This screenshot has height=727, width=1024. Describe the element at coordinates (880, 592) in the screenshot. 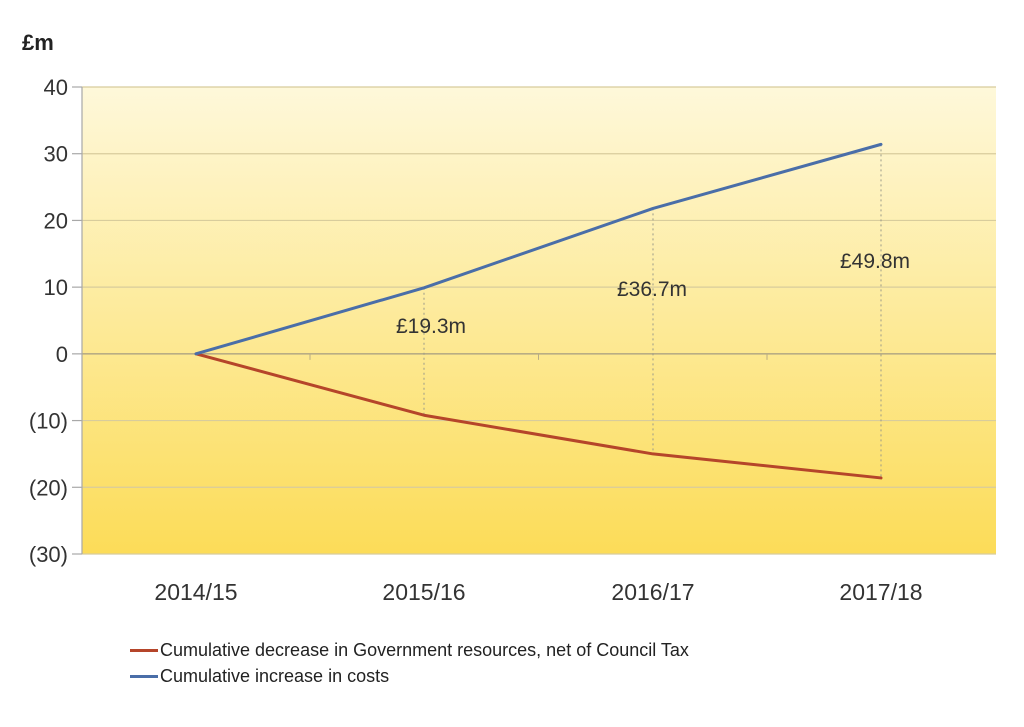

I see `x-tick-label: 2017/18` at that location.